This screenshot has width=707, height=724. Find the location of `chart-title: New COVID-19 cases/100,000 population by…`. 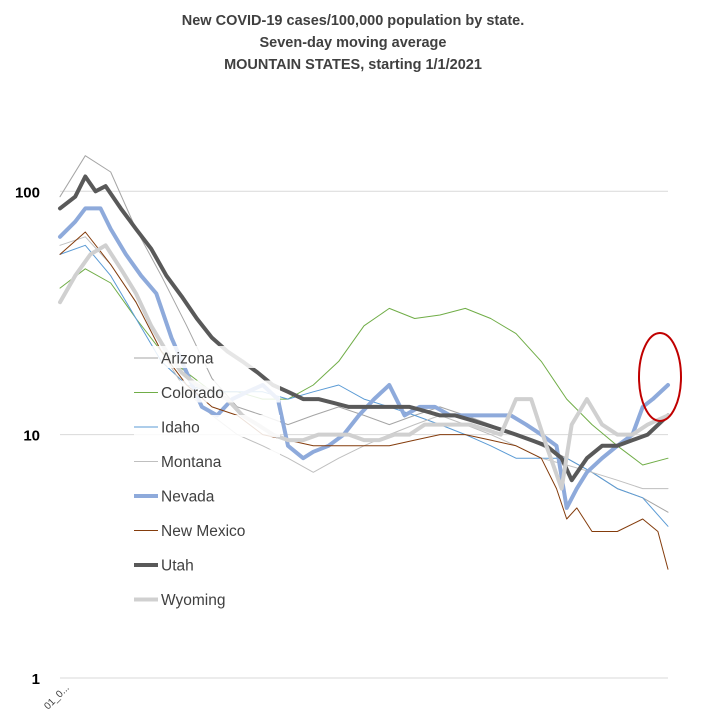

chart-title: New COVID-19 cases/100,000 population by… is located at coordinates (353, 43).